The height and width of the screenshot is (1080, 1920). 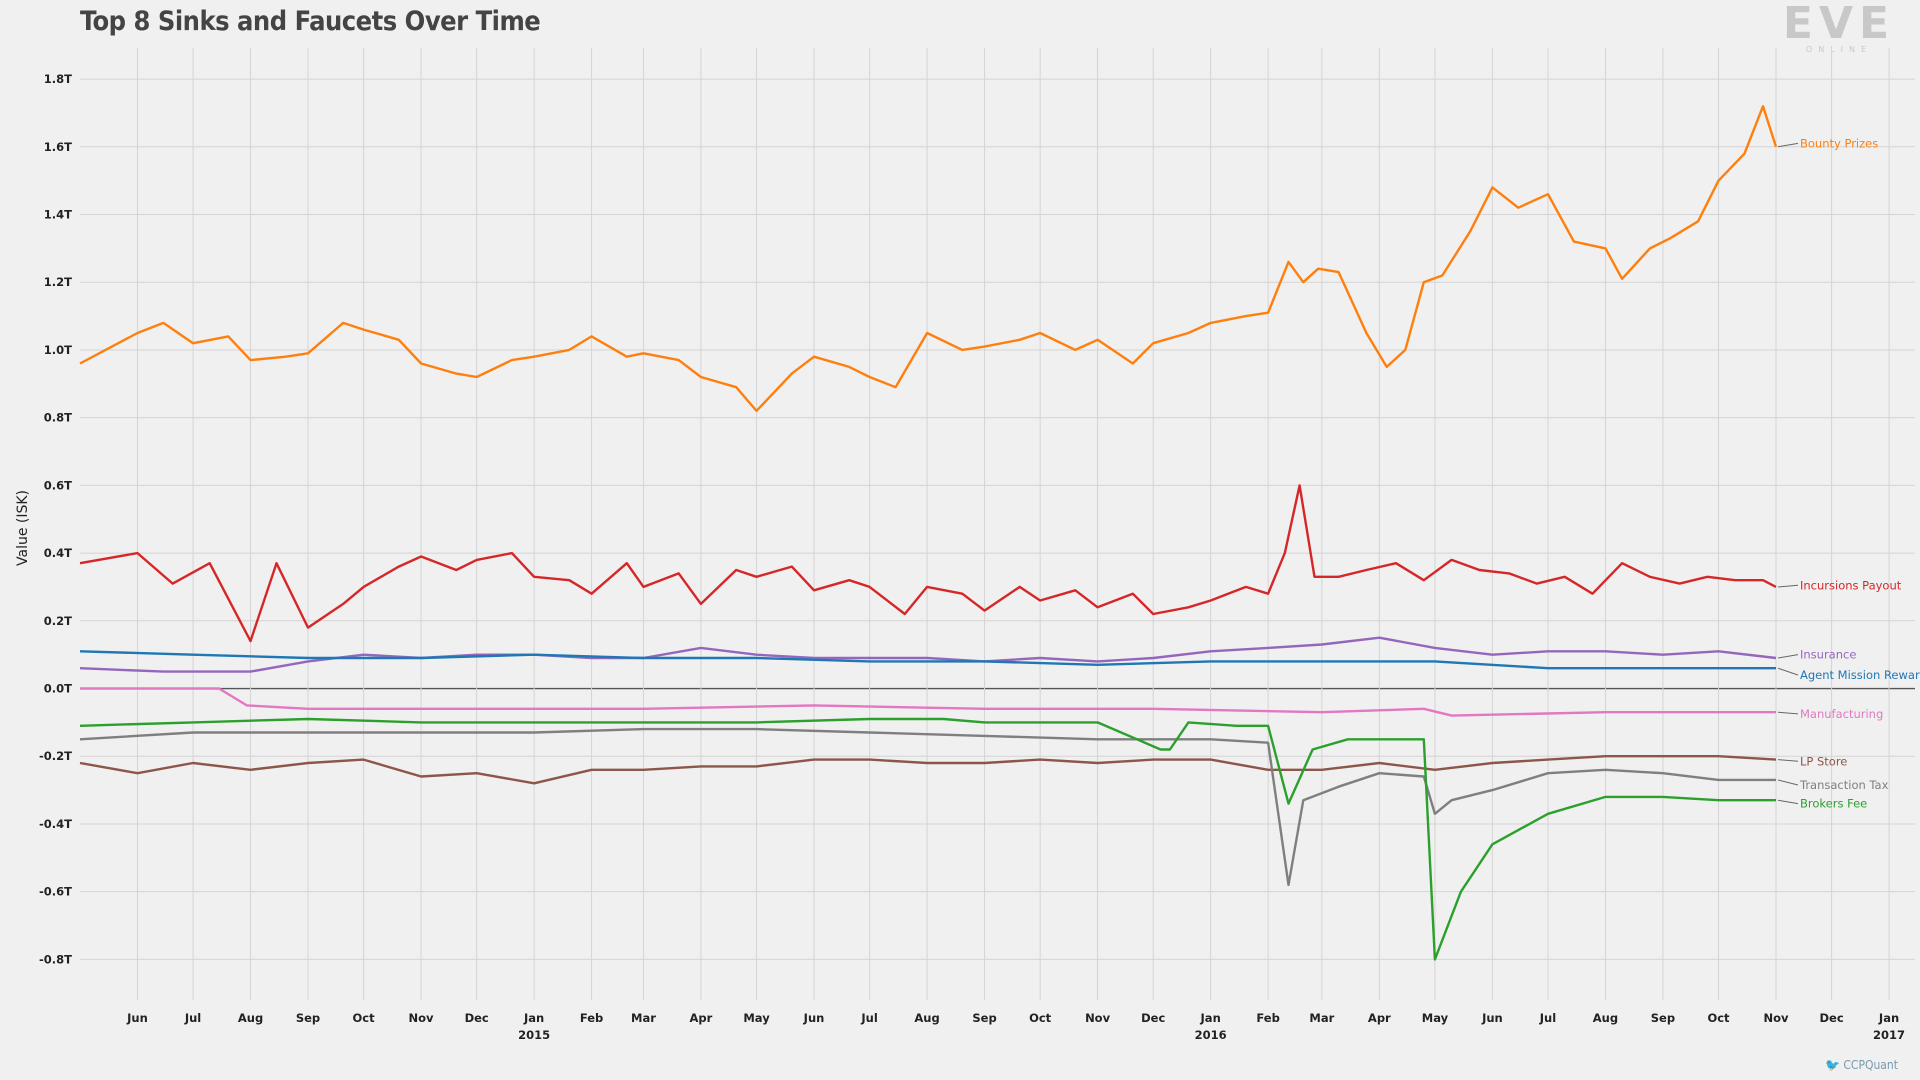 What do you see at coordinates (58, 689) in the screenshot?
I see `y-tick-label: 0.0T` at bounding box center [58, 689].